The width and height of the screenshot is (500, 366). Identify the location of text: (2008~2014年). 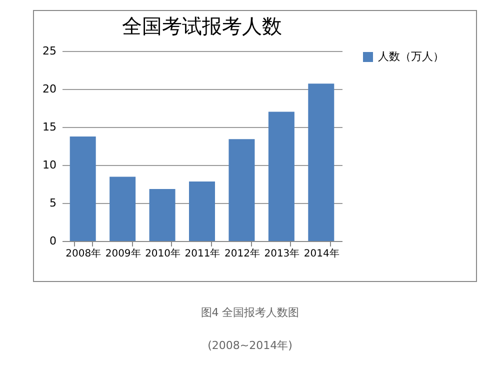
(250, 345).